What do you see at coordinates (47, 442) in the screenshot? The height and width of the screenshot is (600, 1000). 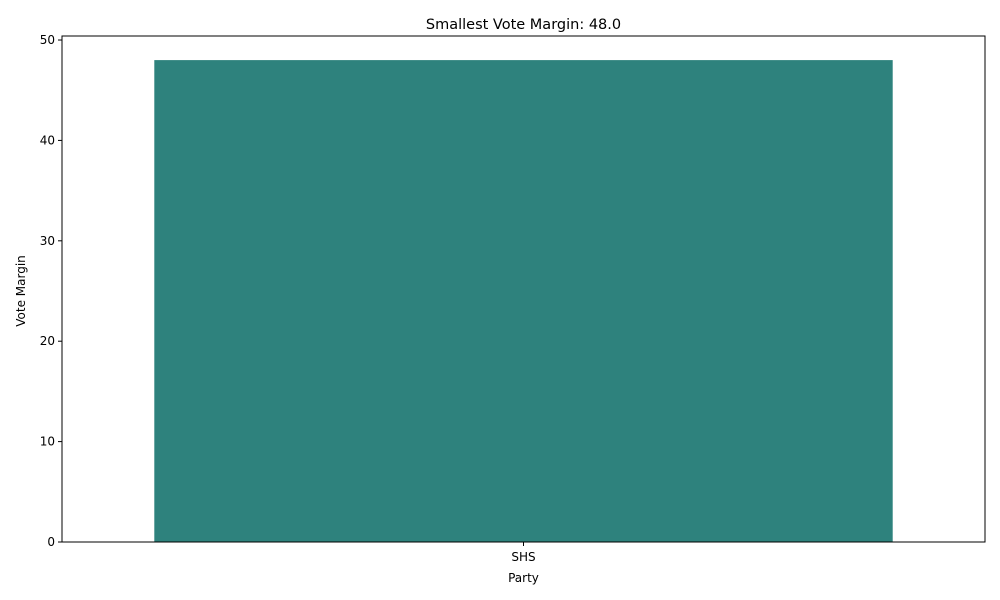 I see `y-tick-label: 10` at bounding box center [47, 442].